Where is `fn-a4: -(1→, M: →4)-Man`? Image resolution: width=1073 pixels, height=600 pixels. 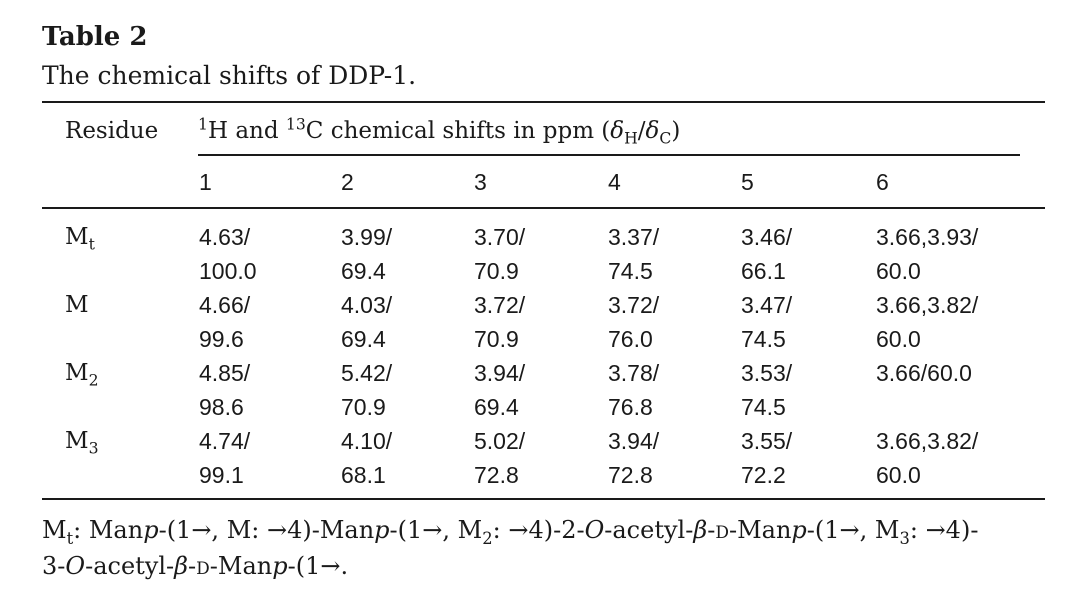 fn-a4: -(1→, M: →4)-Man is located at coordinates (266, 530).